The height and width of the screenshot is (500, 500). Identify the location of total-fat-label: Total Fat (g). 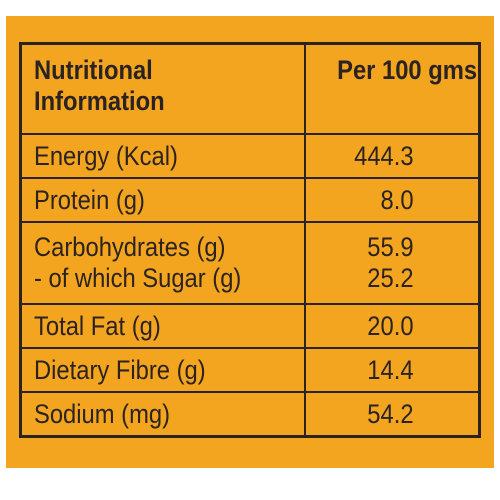
(97, 325).